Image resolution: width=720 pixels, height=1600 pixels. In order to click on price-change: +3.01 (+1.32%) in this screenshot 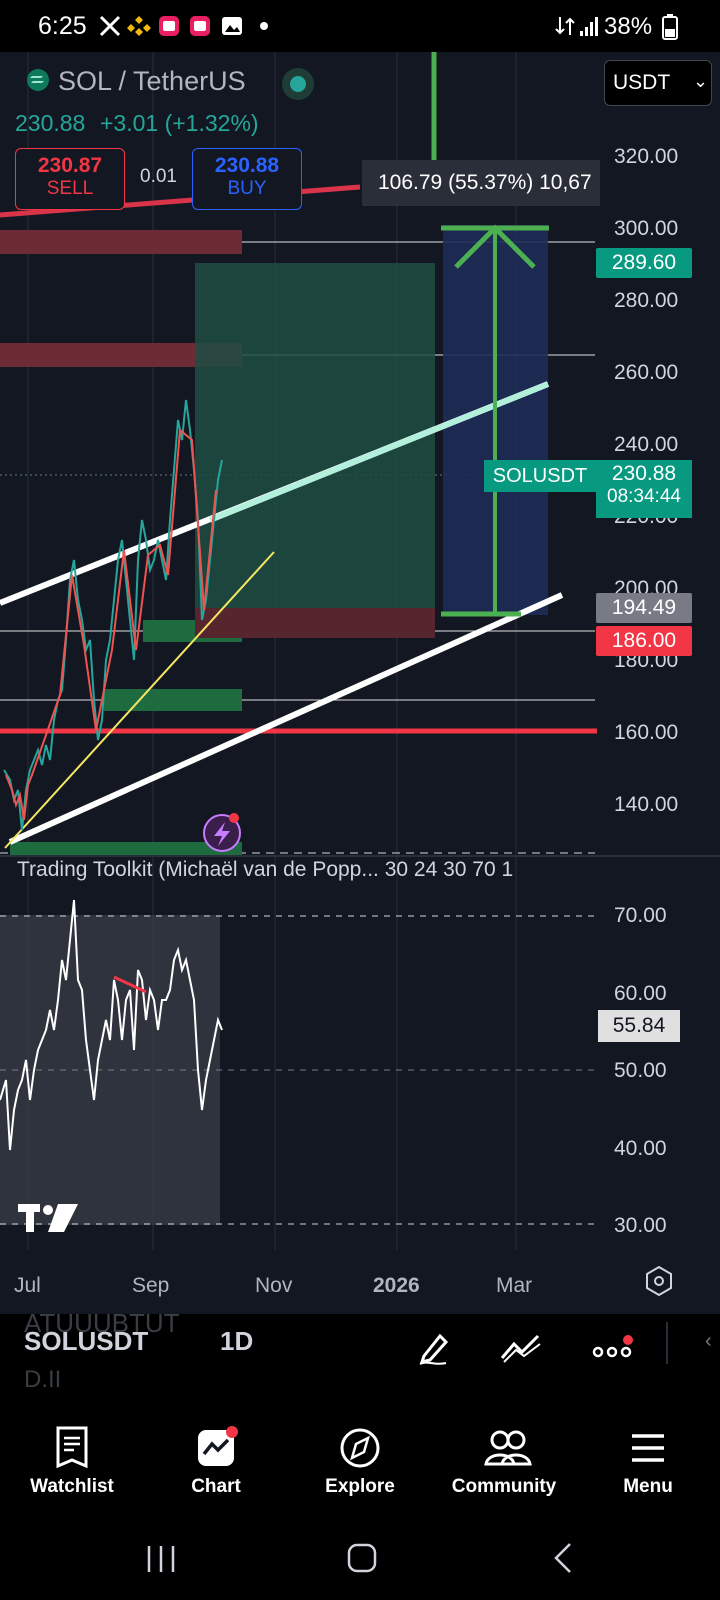, I will do `click(179, 123)`.